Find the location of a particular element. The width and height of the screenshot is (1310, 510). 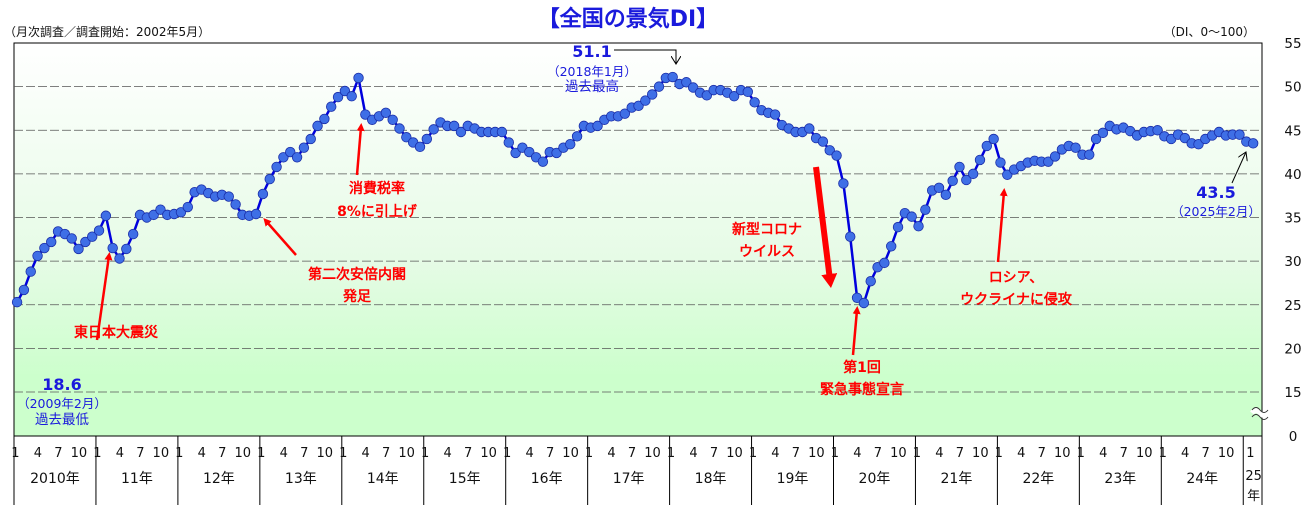

year-label: 17年 is located at coordinates (629, 479).